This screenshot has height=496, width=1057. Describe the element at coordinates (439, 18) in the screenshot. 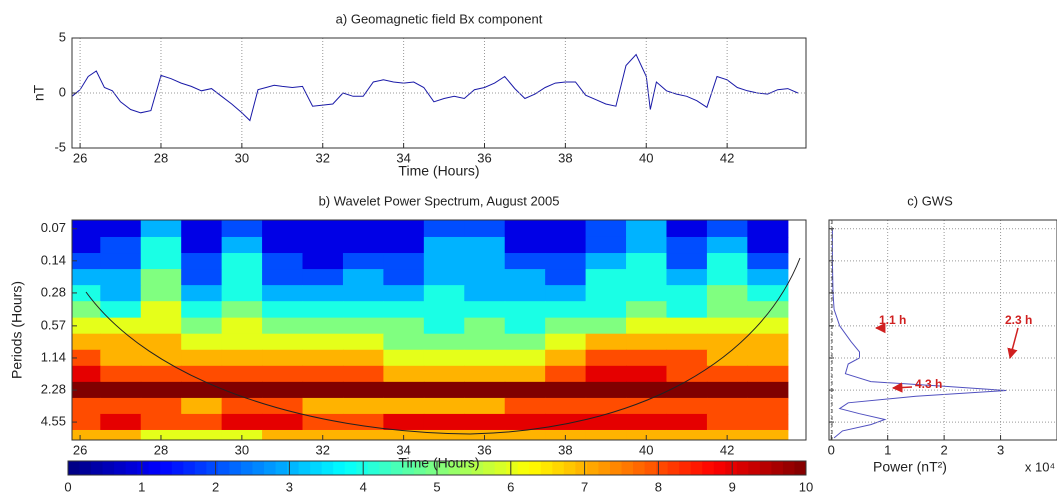

I see `chart-title: a) Geomagnetic field Bx component` at that location.